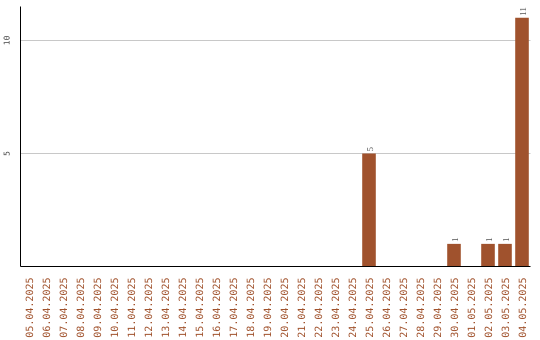 The height and width of the screenshot is (340, 540). I want to click on x-tick-label: 30.04.2025, so click(455, 307).